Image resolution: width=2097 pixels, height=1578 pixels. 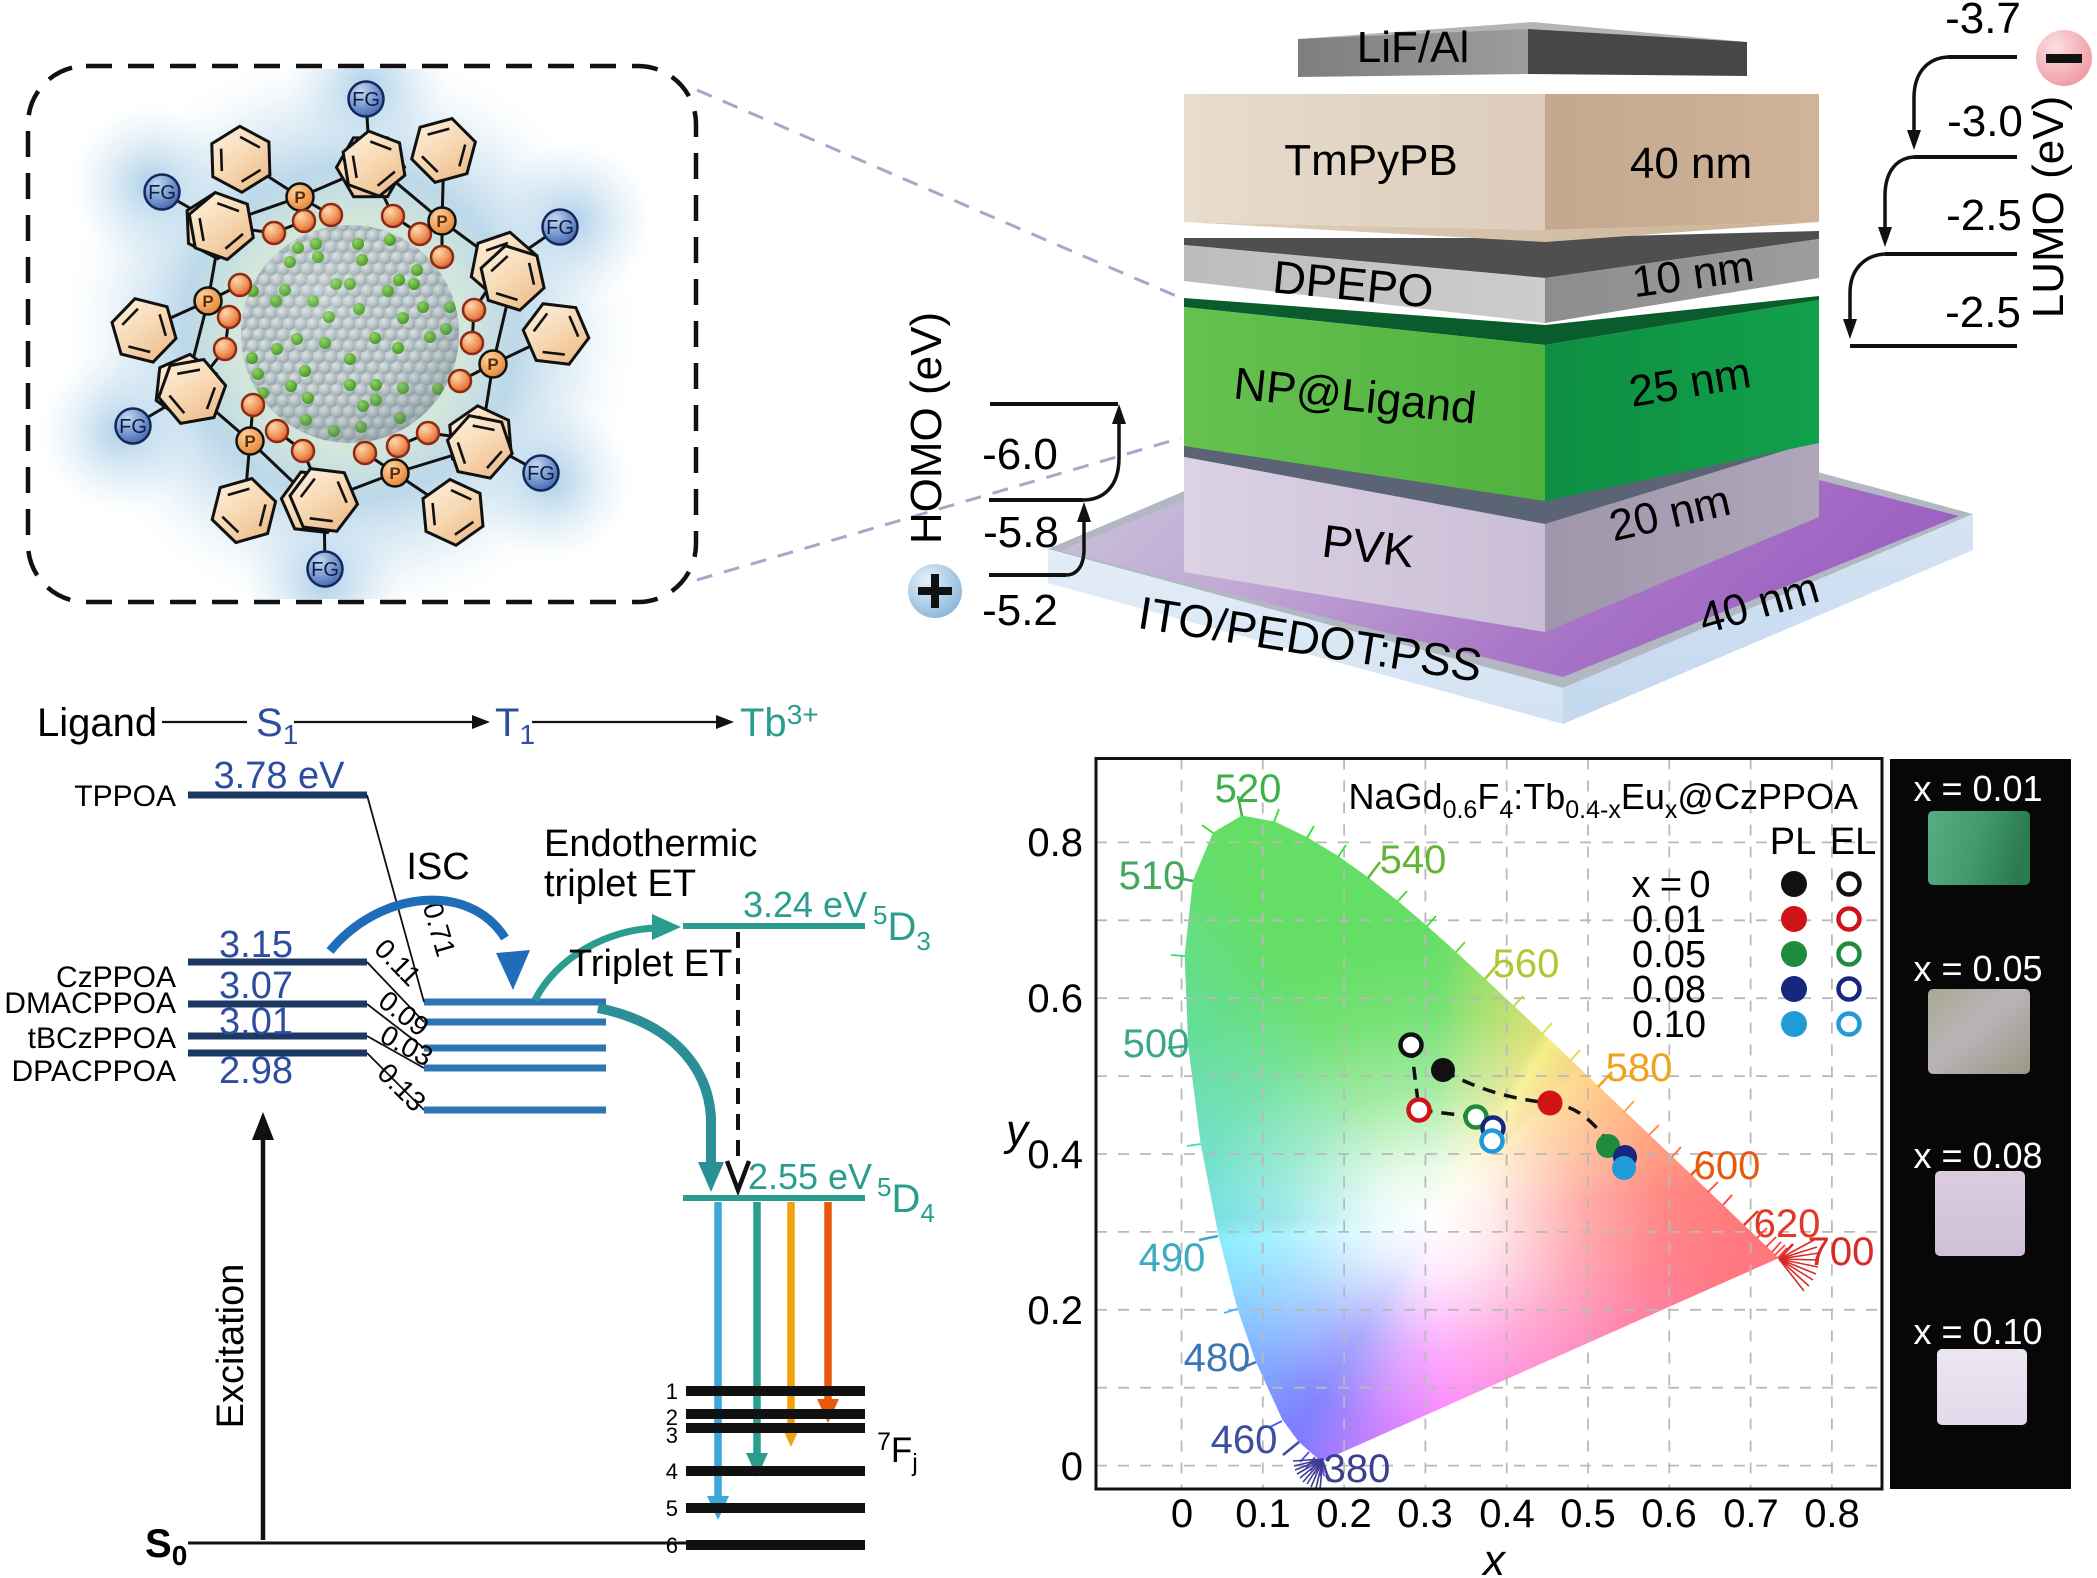 I want to click on svg-text: 380, so click(x=1357, y=1469).